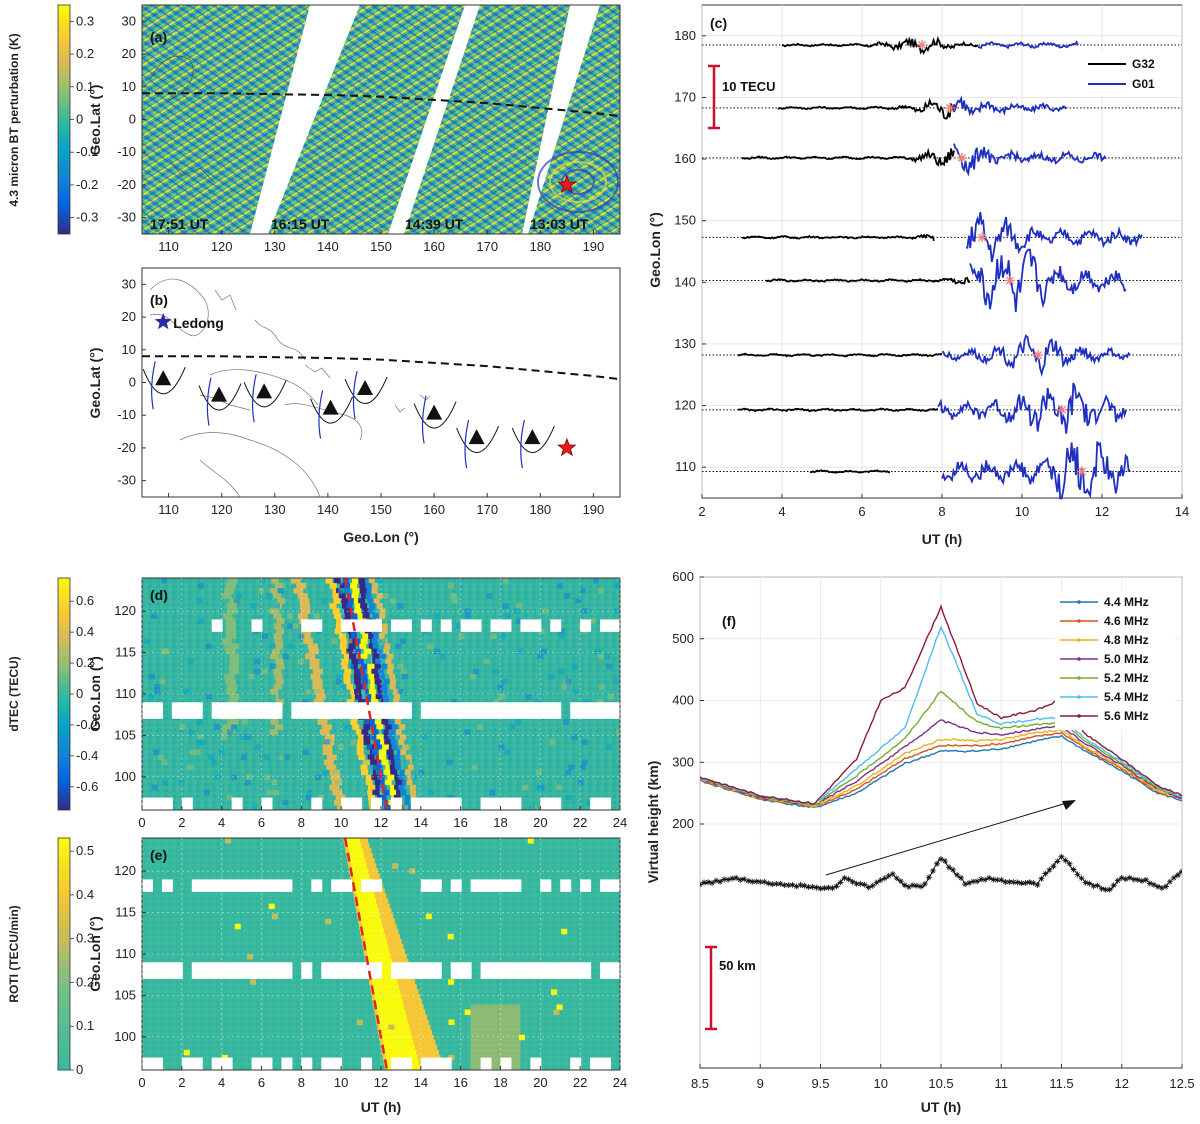  What do you see at coordinates (685, 466) in the screenshot?
I see `y-tick-label: 110` at bounding box center [685, 466].